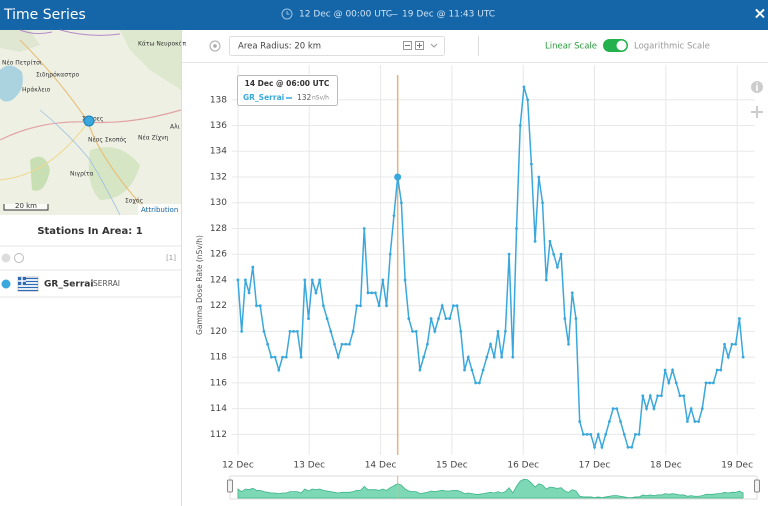  What do you see at coordinates (80, 162) in the screenshot?
I see `river` at bounding box center [80, 162].